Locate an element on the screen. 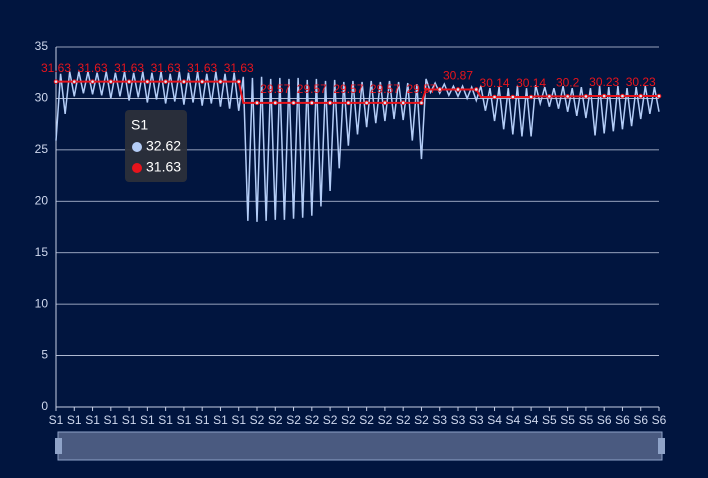 The image size is (708, 478). zoom-slider is located at coordinates (360, 446).